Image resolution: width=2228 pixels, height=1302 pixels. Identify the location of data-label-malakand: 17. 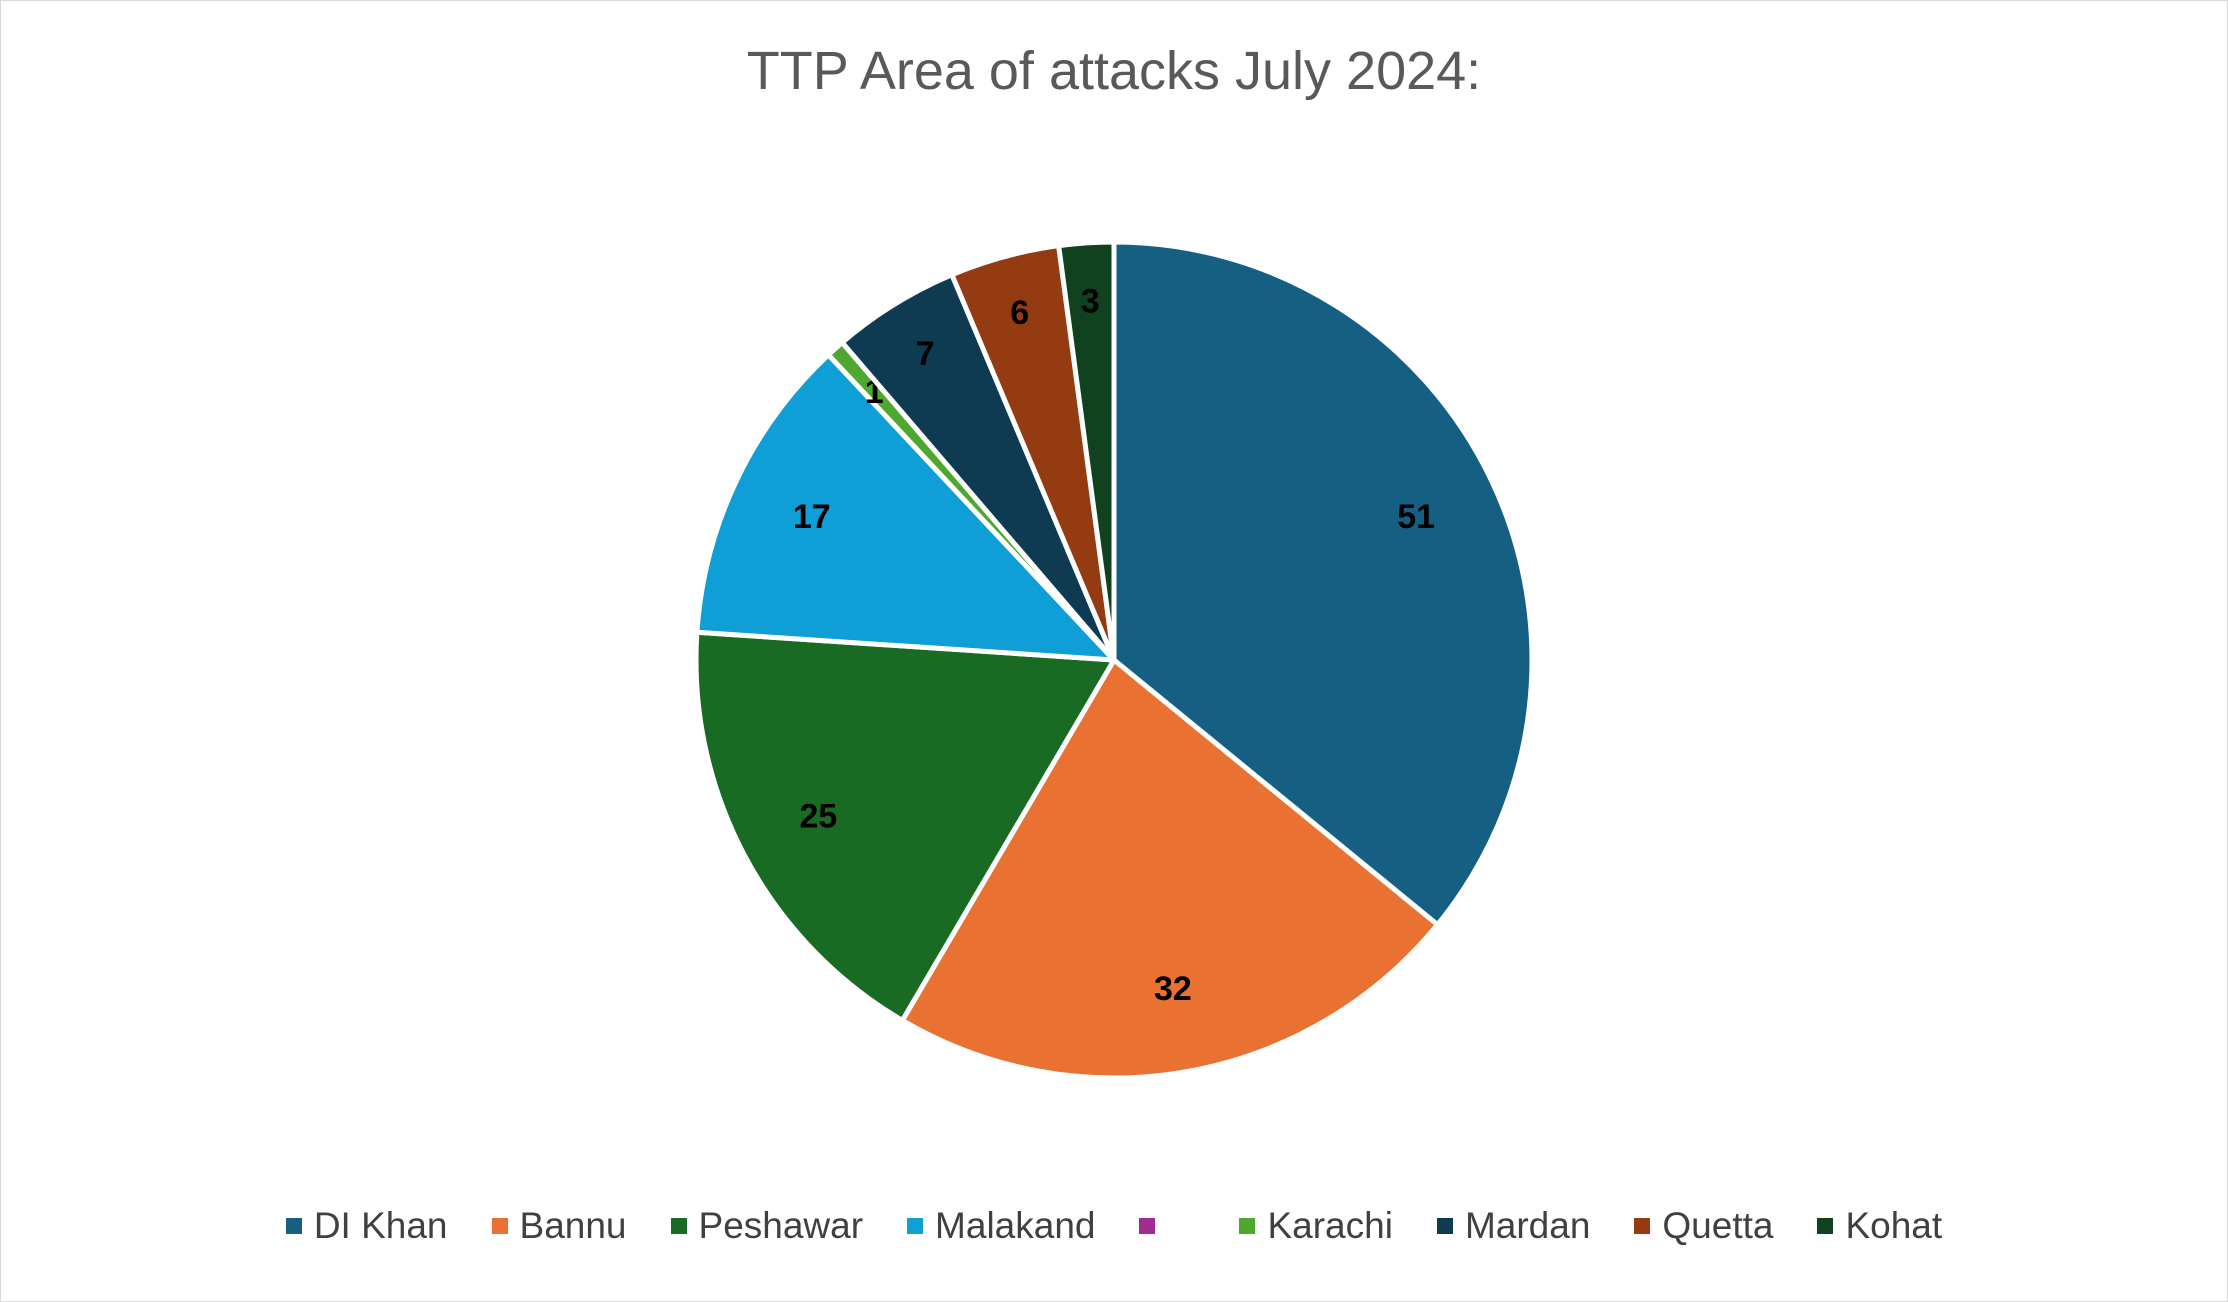
(812, 517).